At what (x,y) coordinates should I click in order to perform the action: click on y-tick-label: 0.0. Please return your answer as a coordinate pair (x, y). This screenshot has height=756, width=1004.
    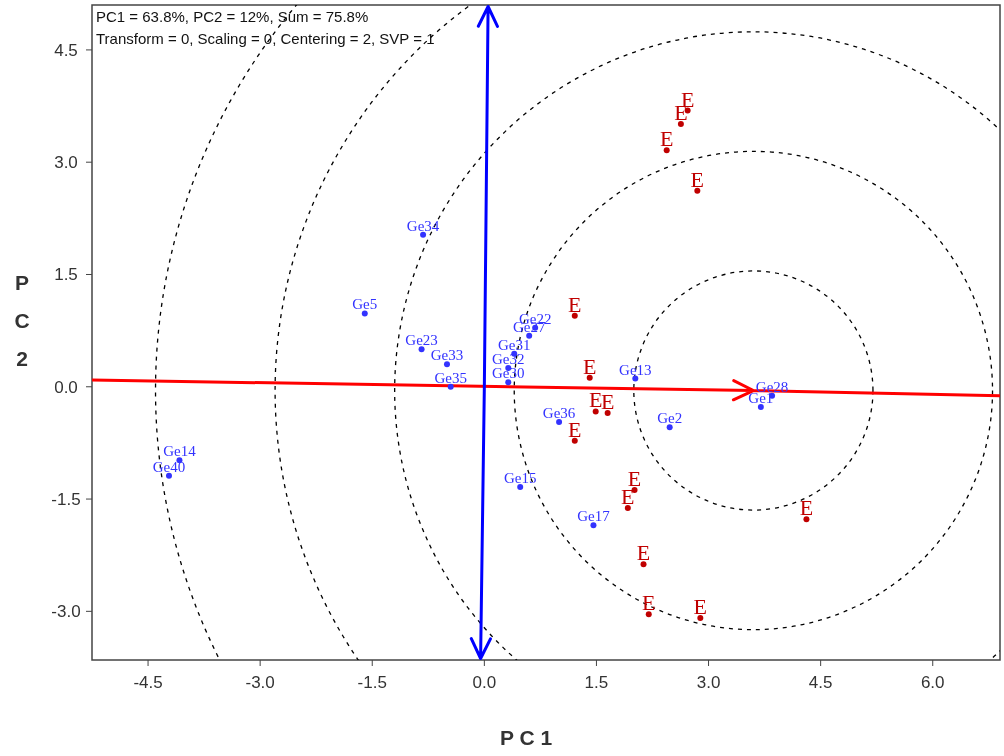
    Looking at the image, I should click on (66, 387).